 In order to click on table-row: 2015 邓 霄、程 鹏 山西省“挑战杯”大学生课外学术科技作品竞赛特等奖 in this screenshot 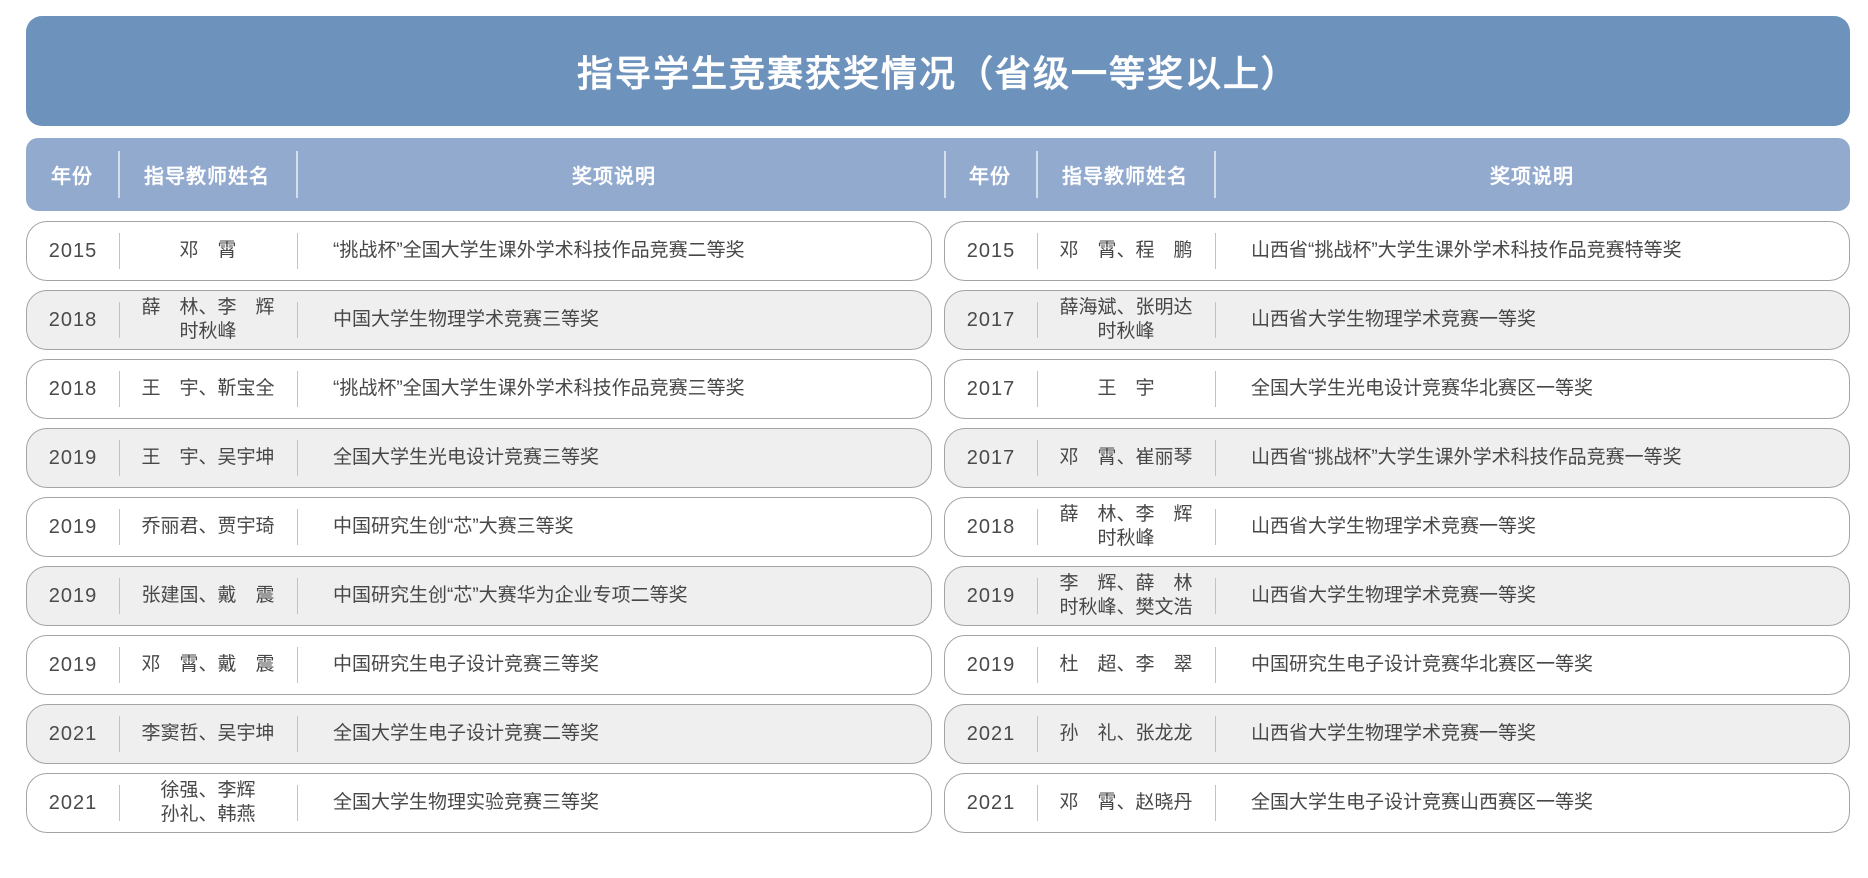, I will do `click(1397, 251)`.